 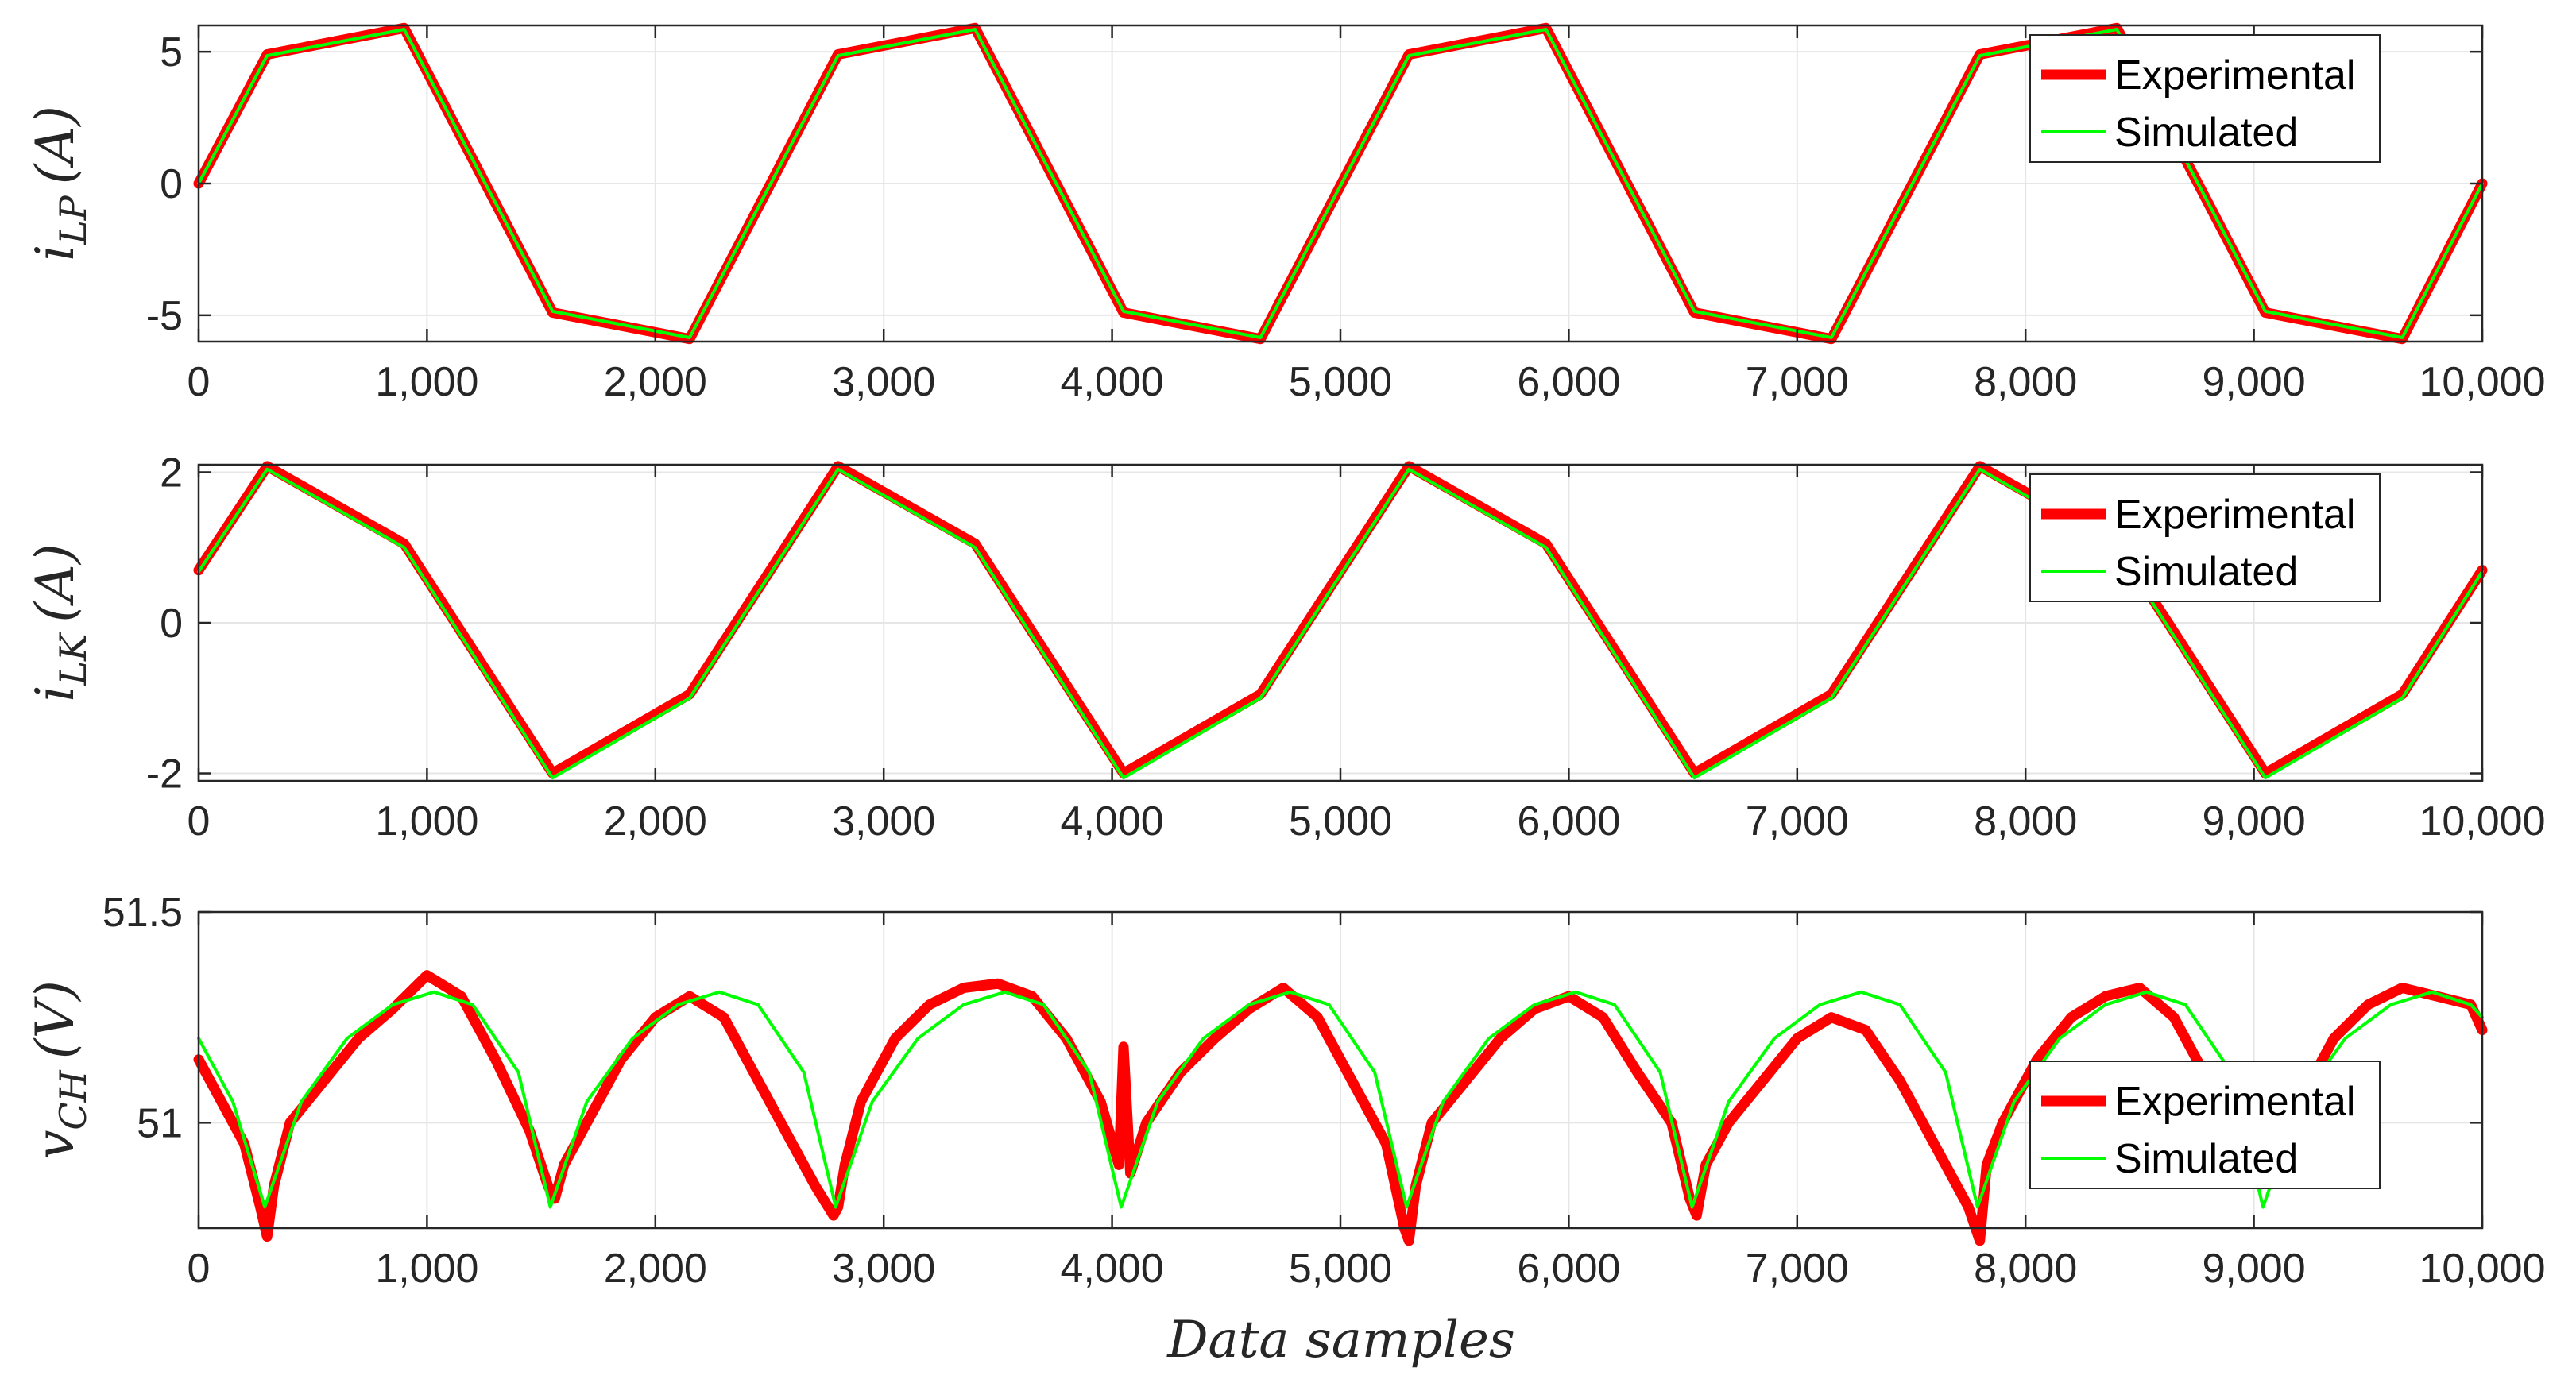 I want to click on series-simulated-line, so click(x=1340, y=1099).